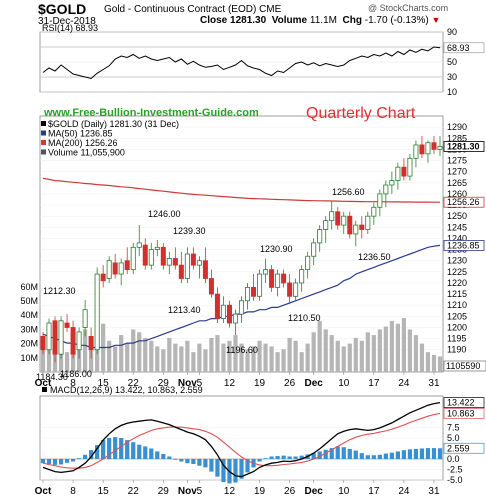  What do you see at coordinates (113, 124) in the screenshot?
I see `price-legend-gold: $GOLD (Daily) 1281.30 (31 Dec)` at bounding box center [113, 124].